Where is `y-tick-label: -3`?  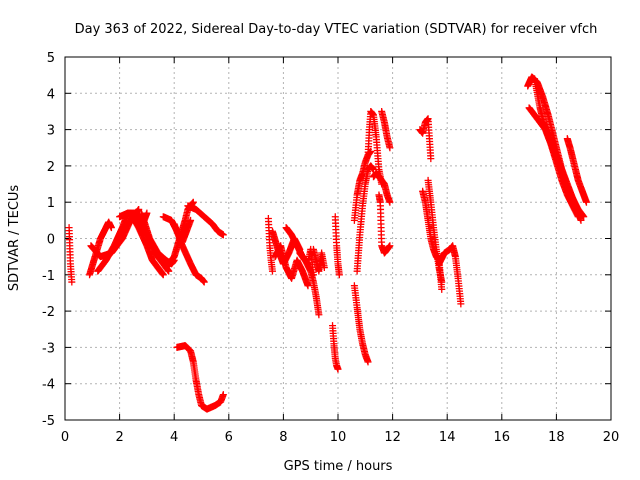 y-tick-label: -3 is located at coordinates (48, 348).